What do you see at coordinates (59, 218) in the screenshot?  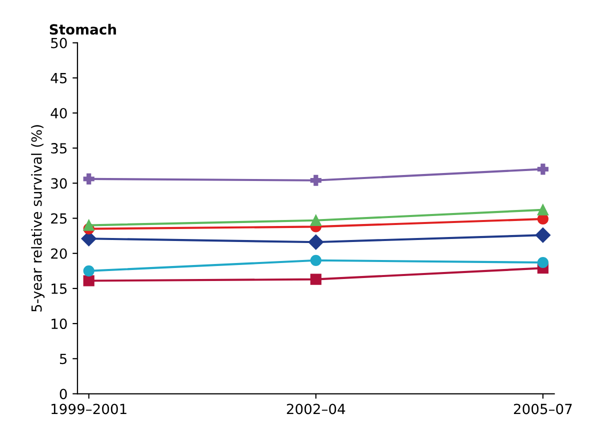 I see `y-tick-label: 25` at bounding box center [59, 218].